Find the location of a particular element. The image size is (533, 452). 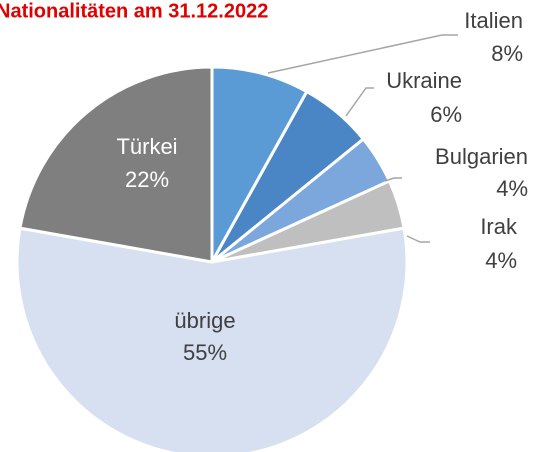

value-label: 55% is located at coordinates (205, 352).